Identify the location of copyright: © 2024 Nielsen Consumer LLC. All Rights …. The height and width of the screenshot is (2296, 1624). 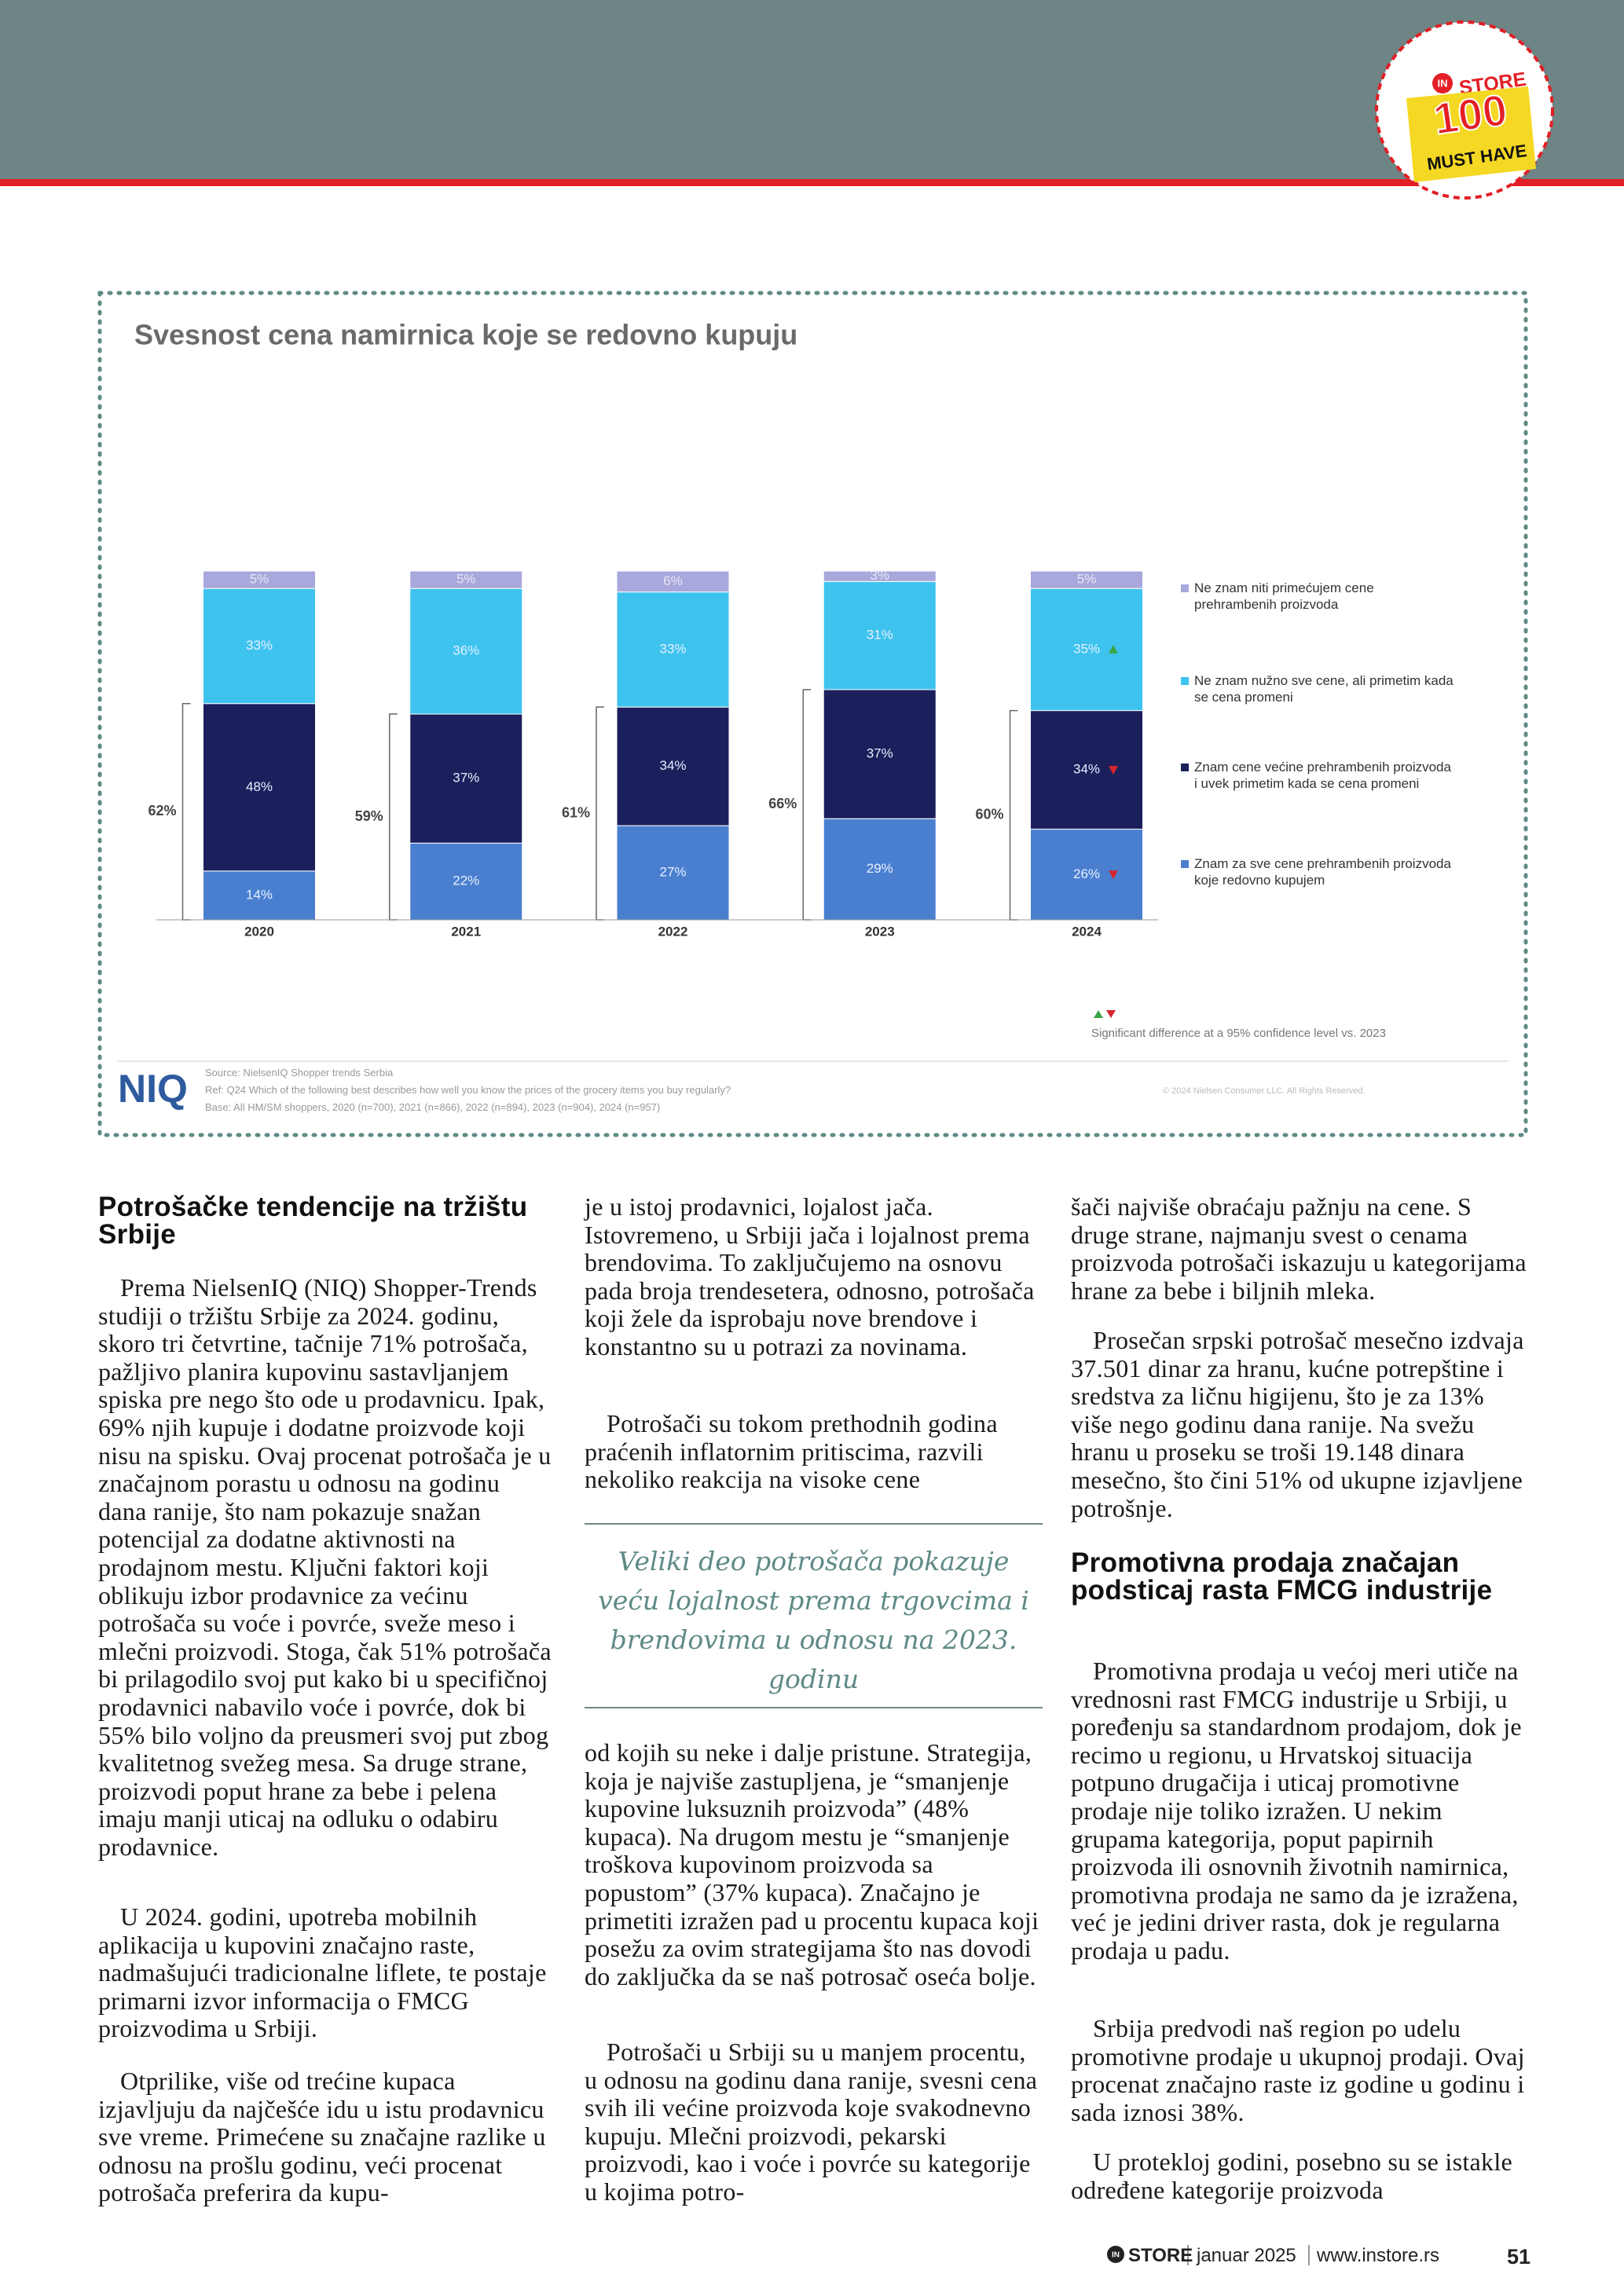
(1264, 1091).